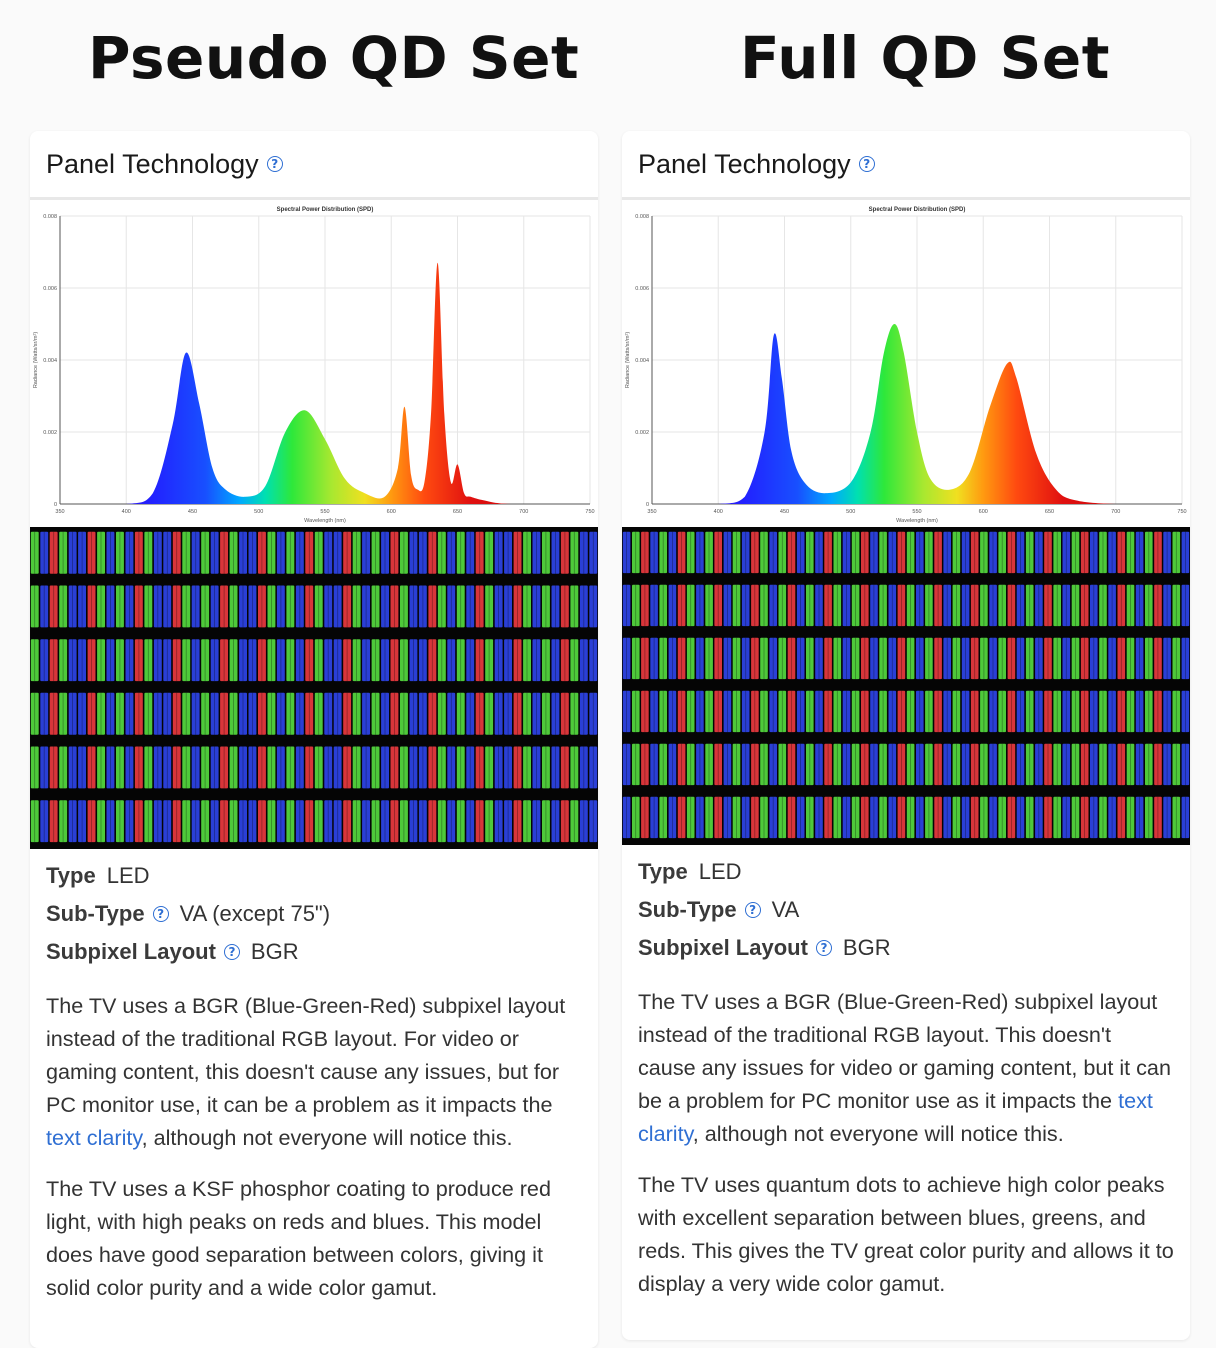 The width and height of the screenshot is (1216, 1348). What do you see at coordinates (325, 383) in the screenshot?
I see `spd-area` at bounding box center [325, 383].